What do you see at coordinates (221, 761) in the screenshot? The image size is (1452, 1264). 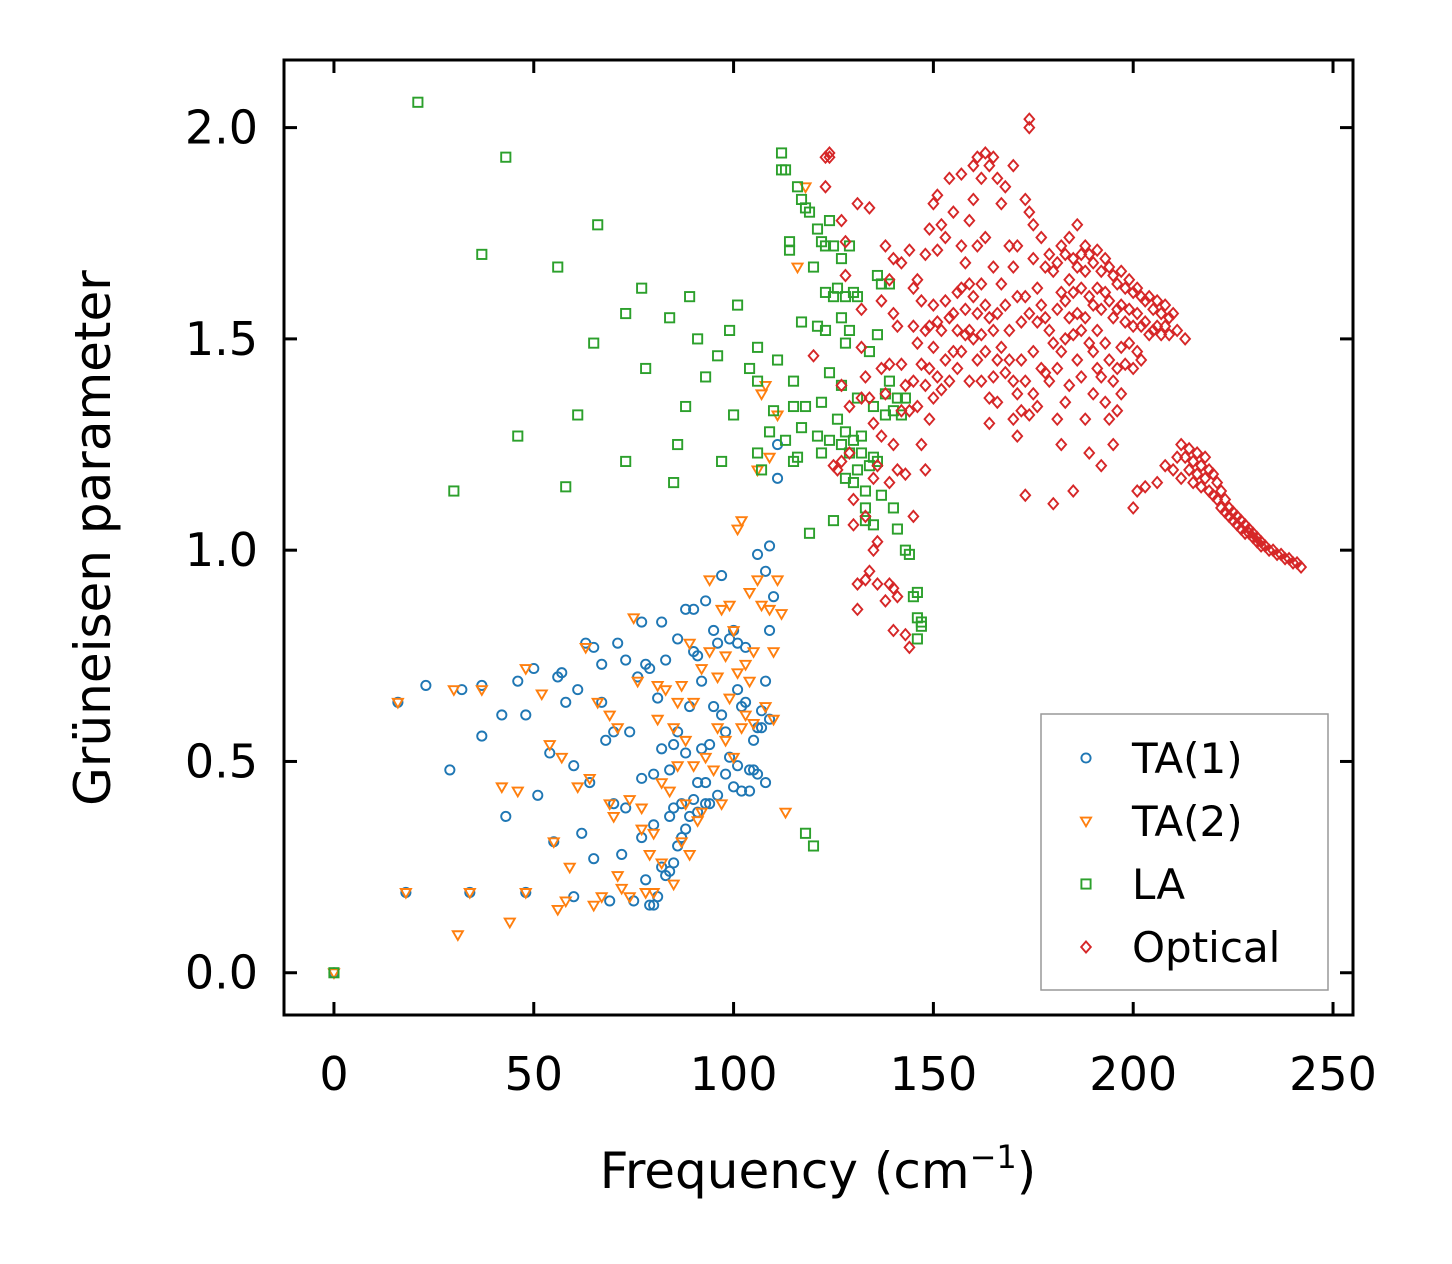 I see `y-tick-label: 0.5` at bounding box center [221, 761].